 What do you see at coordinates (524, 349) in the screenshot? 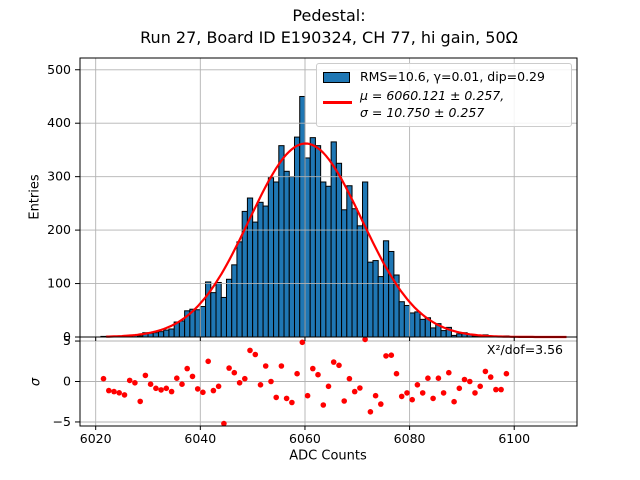
I see `chi2-annotation: X²/dof=3.56` at bounding box center [524, 349].